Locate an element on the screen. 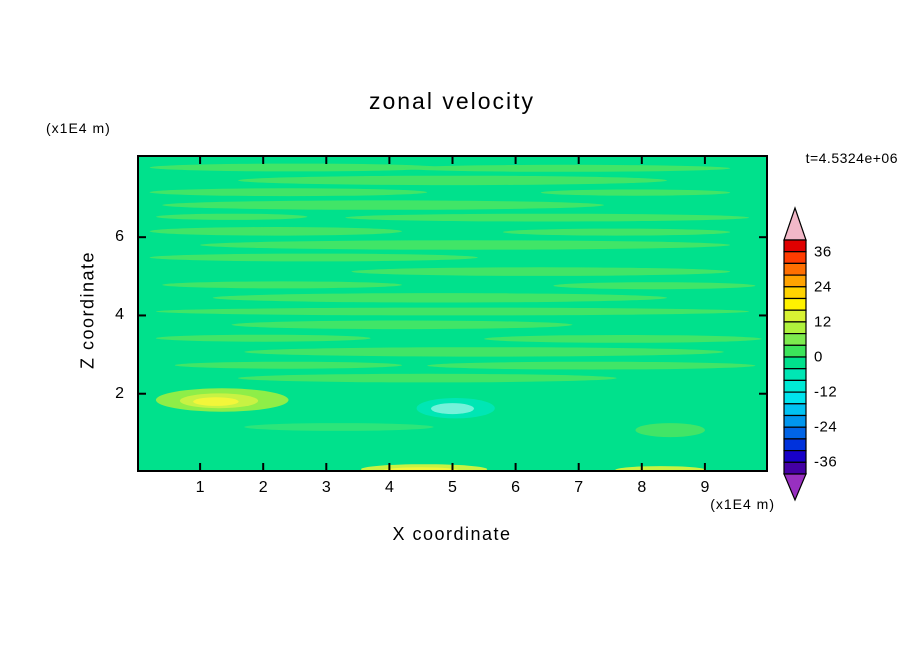  x-tick-label: 8 is located at coordinates (642, 487).